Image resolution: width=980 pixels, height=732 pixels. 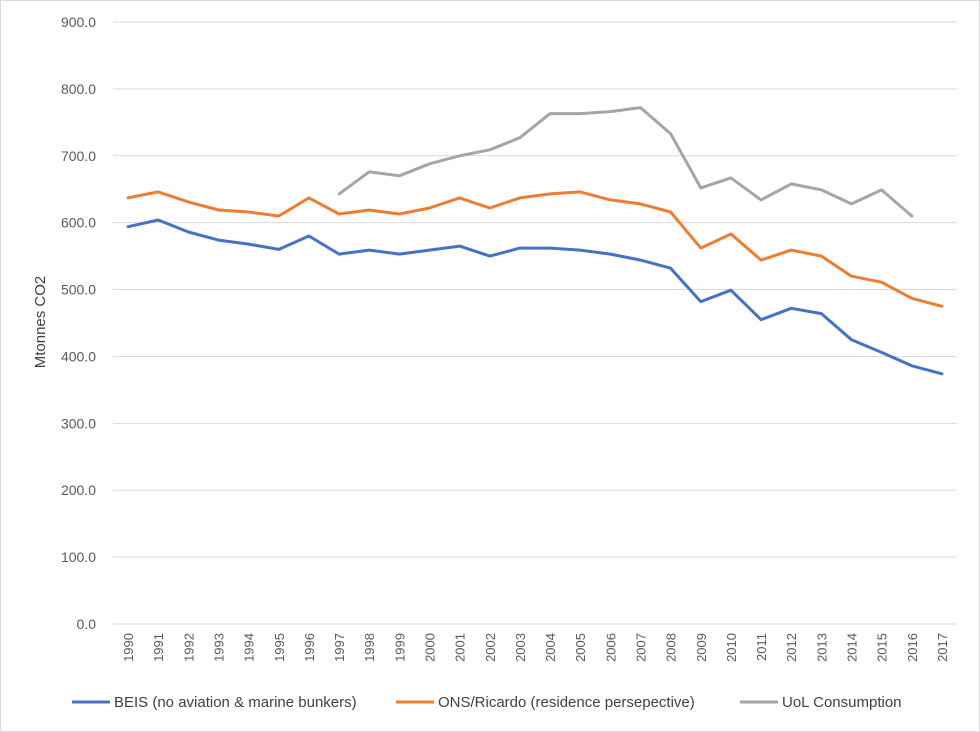 What do you see at coordinates (235, 702) in the screenshot?
I see `legend-label: BEIS (no aviation & marine bunkers)` at bounding box center [235, 702].